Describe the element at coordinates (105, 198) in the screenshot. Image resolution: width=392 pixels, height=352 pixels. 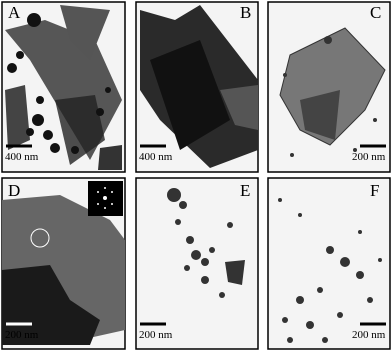
I see `diffraction-spots` at that location.